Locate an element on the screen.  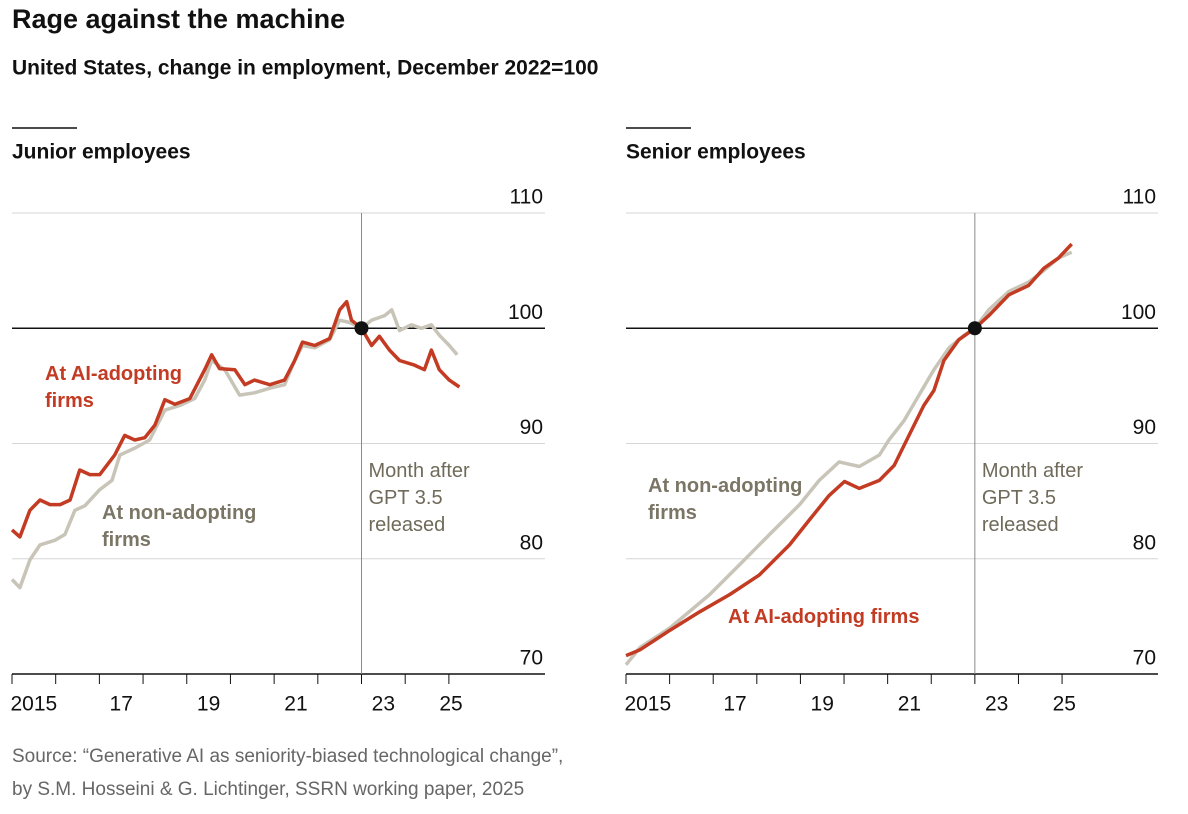
panel-title: Senior employees is located at coordinates (716, 152).